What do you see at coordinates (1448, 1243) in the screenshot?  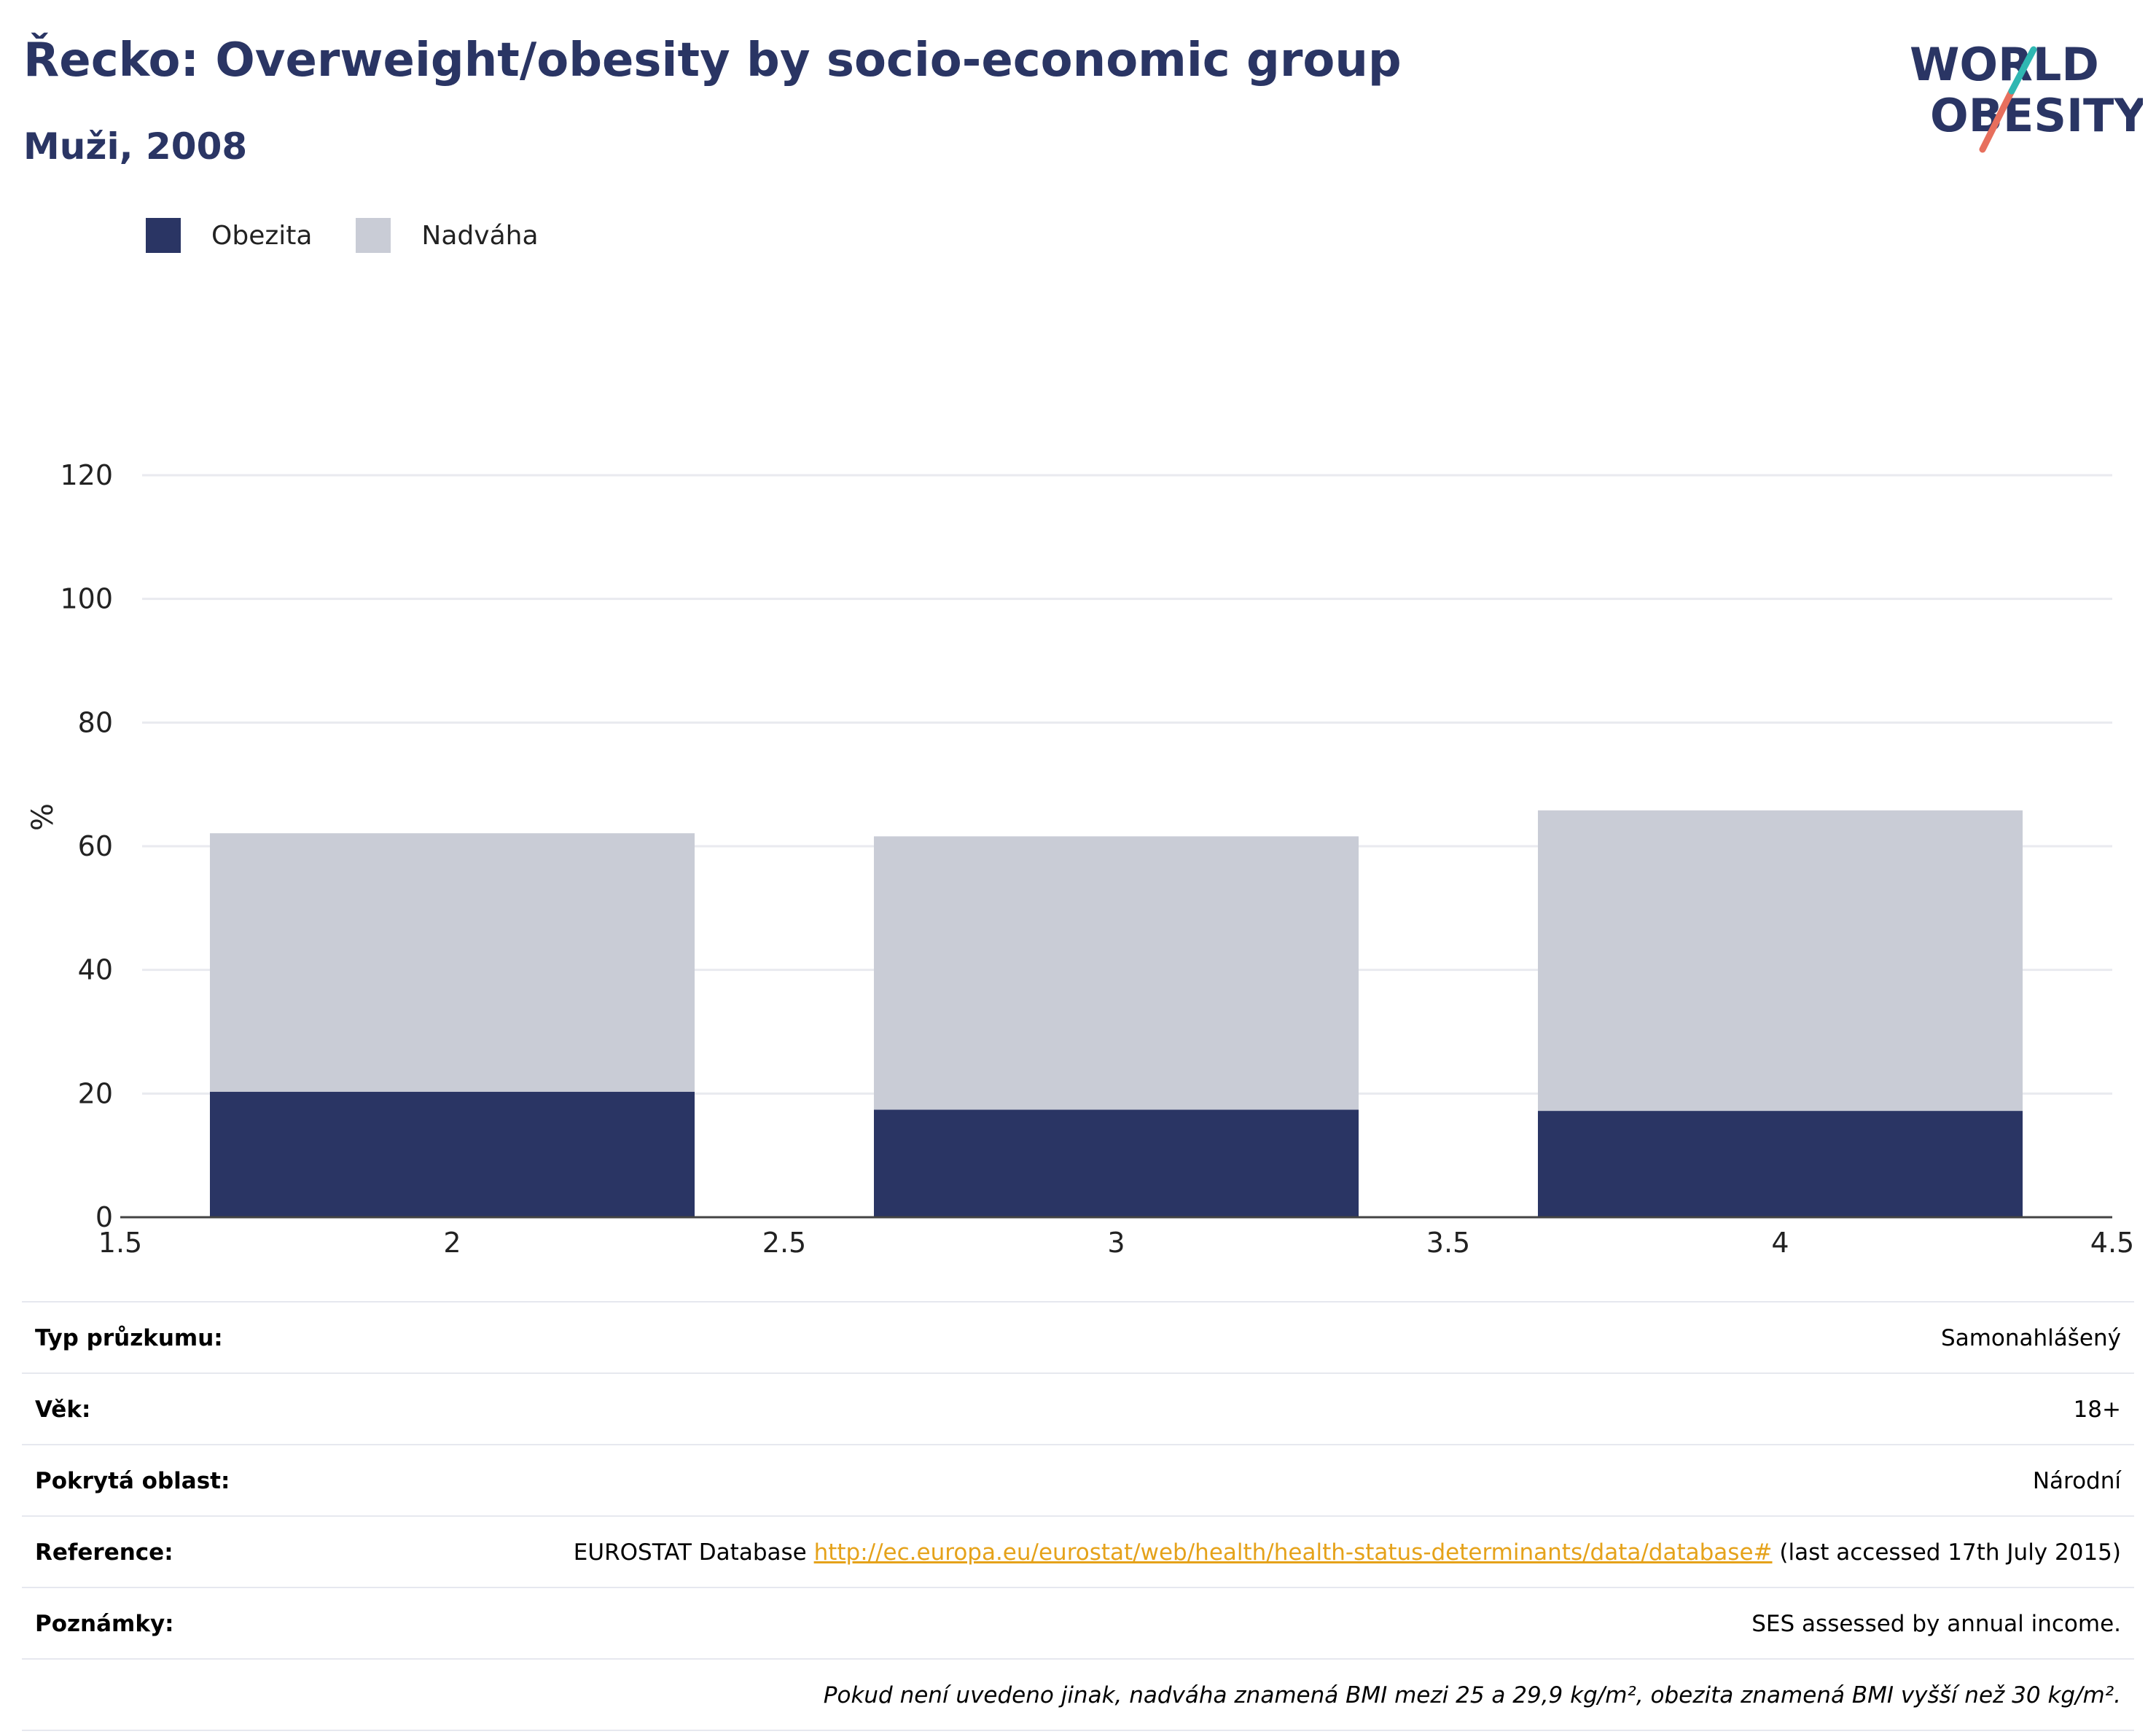 I see `x-tick-label: 3.5` at bounding box center [1448, 1243].